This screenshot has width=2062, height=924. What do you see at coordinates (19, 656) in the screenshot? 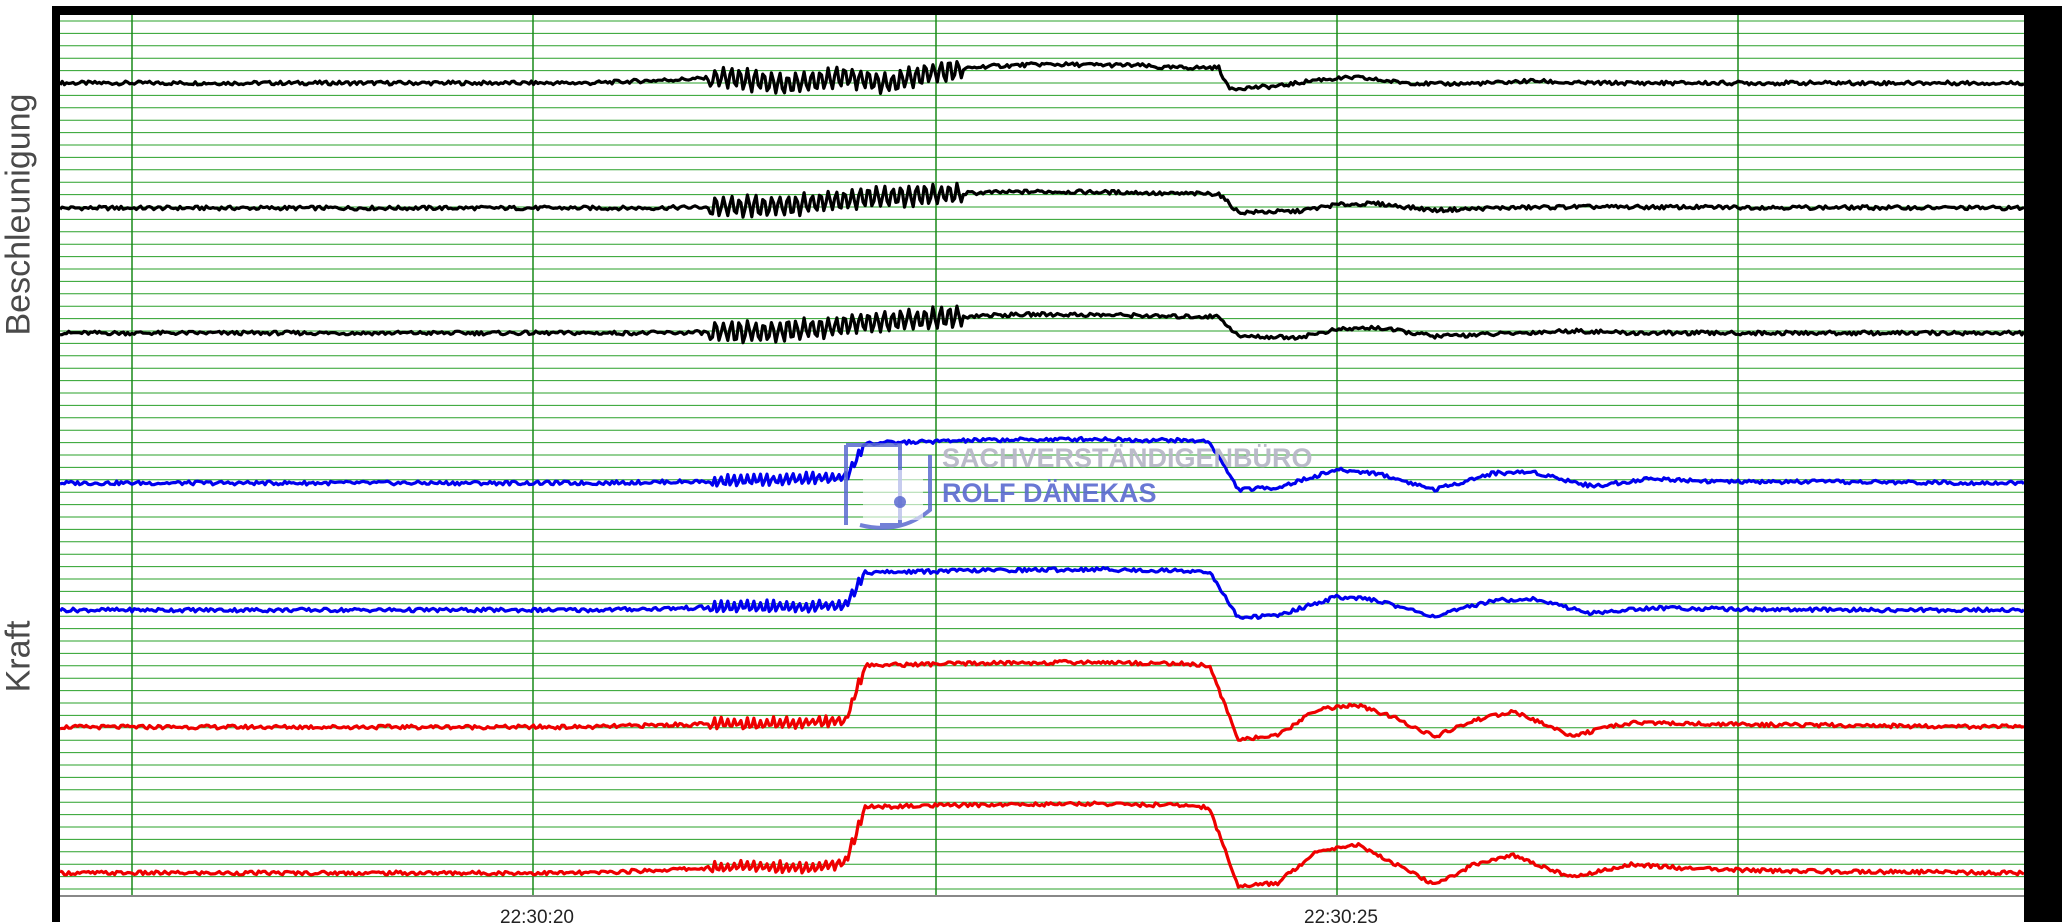
I see `y-group-label-kraft: Kraft` at bounding box center [19, 656].